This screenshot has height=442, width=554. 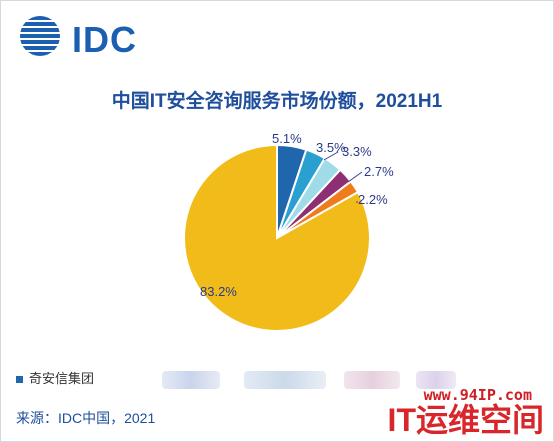 I want to click on slice-data-label: 5.1%, so click(x=287, y=138).